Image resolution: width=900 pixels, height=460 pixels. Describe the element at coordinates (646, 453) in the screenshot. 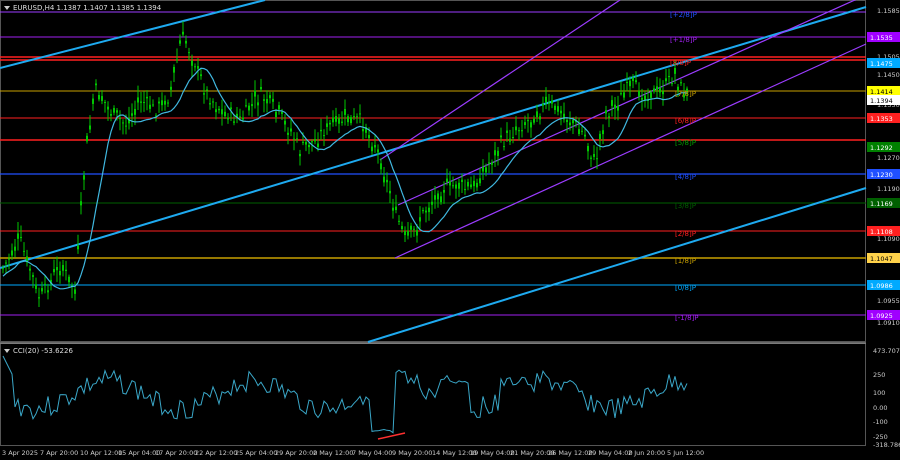

I see `time-tick: 2 Jun 20:00` at that location.